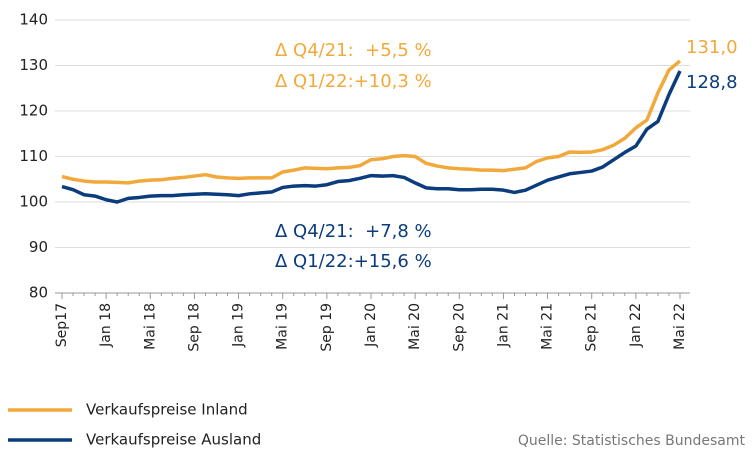  What do you see at coordinates (33, 156) in the screenshot?
I see `y-tick-label: 110` at bounding box center [33, 156].